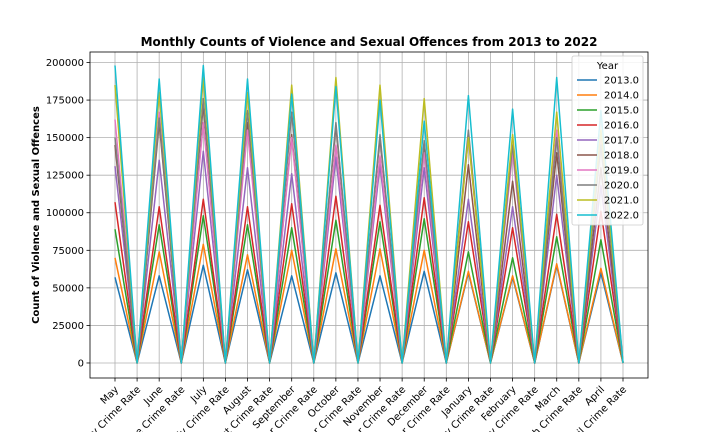 The image size is (720, 432). I want to click on y-tick-label: 125000, so click(65, 176).